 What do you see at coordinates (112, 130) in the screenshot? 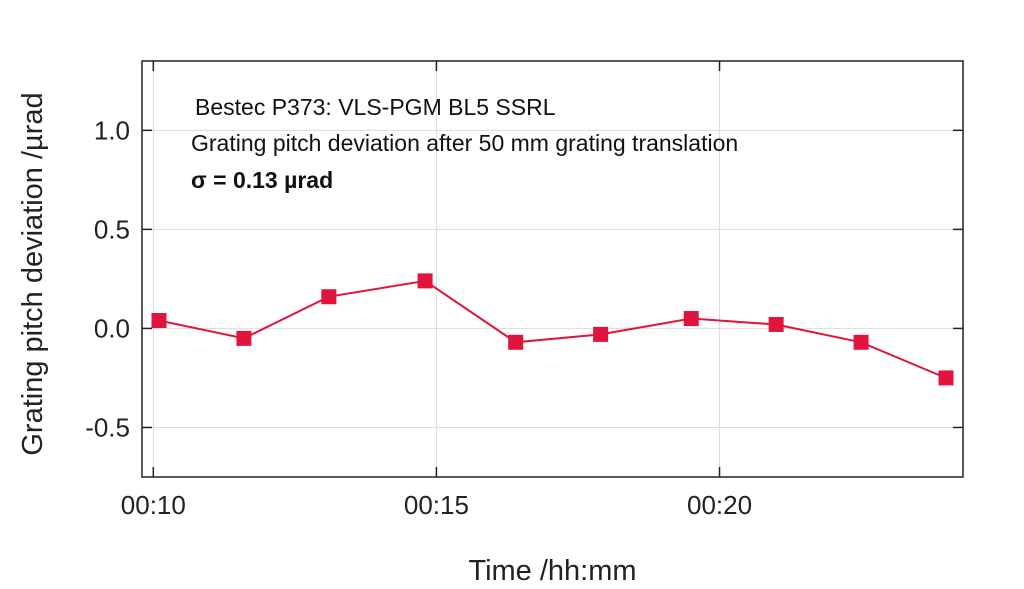
I see `y-tick-label: 1.0` at bounding box center [112, 130].